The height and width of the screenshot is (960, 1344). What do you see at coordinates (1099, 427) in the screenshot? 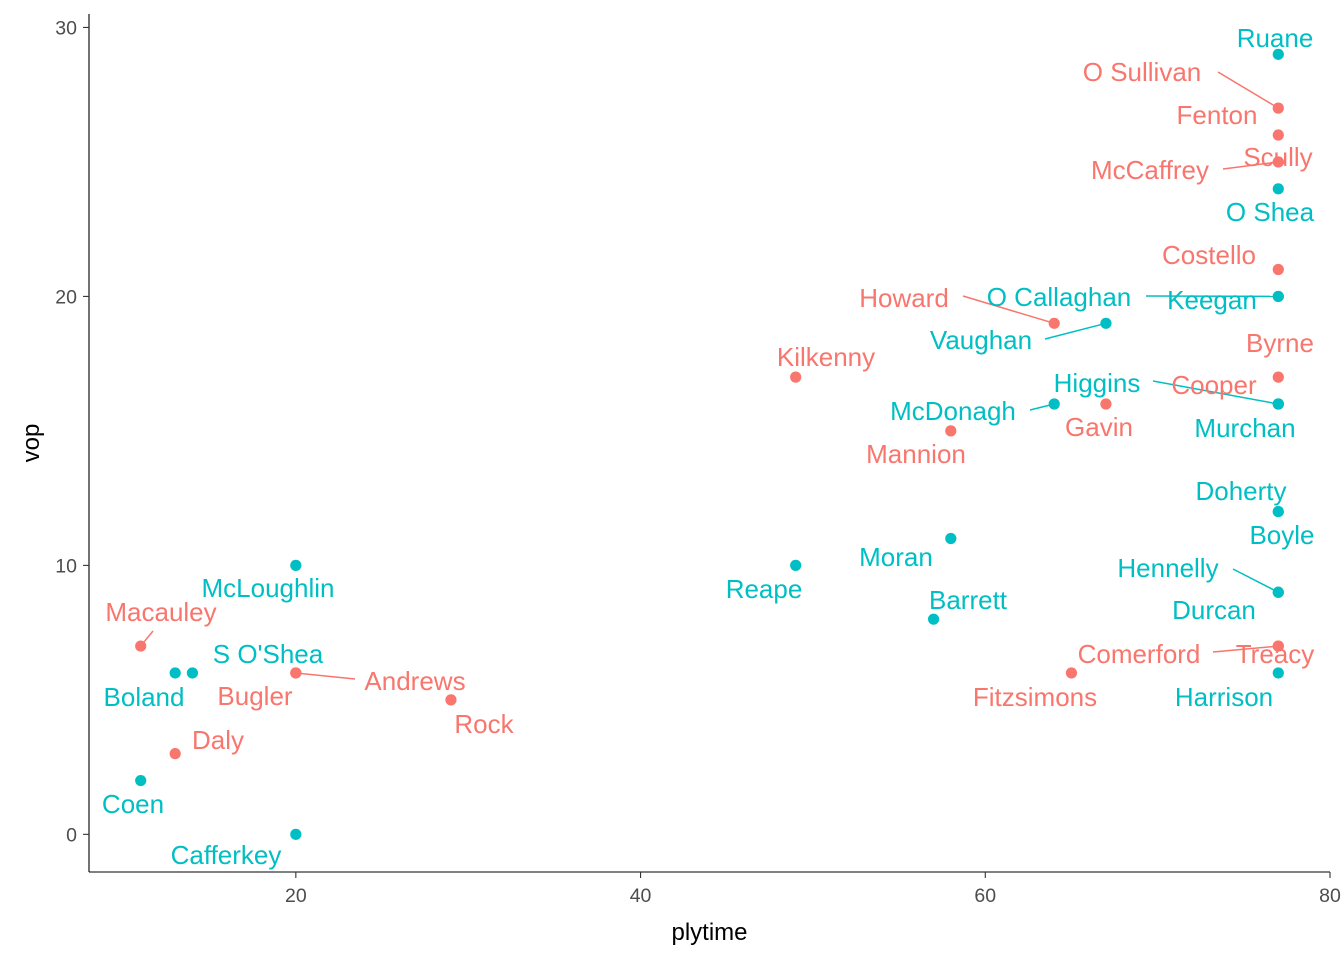
I see `point-label: Gavin` at bounding box center [1099, 427].